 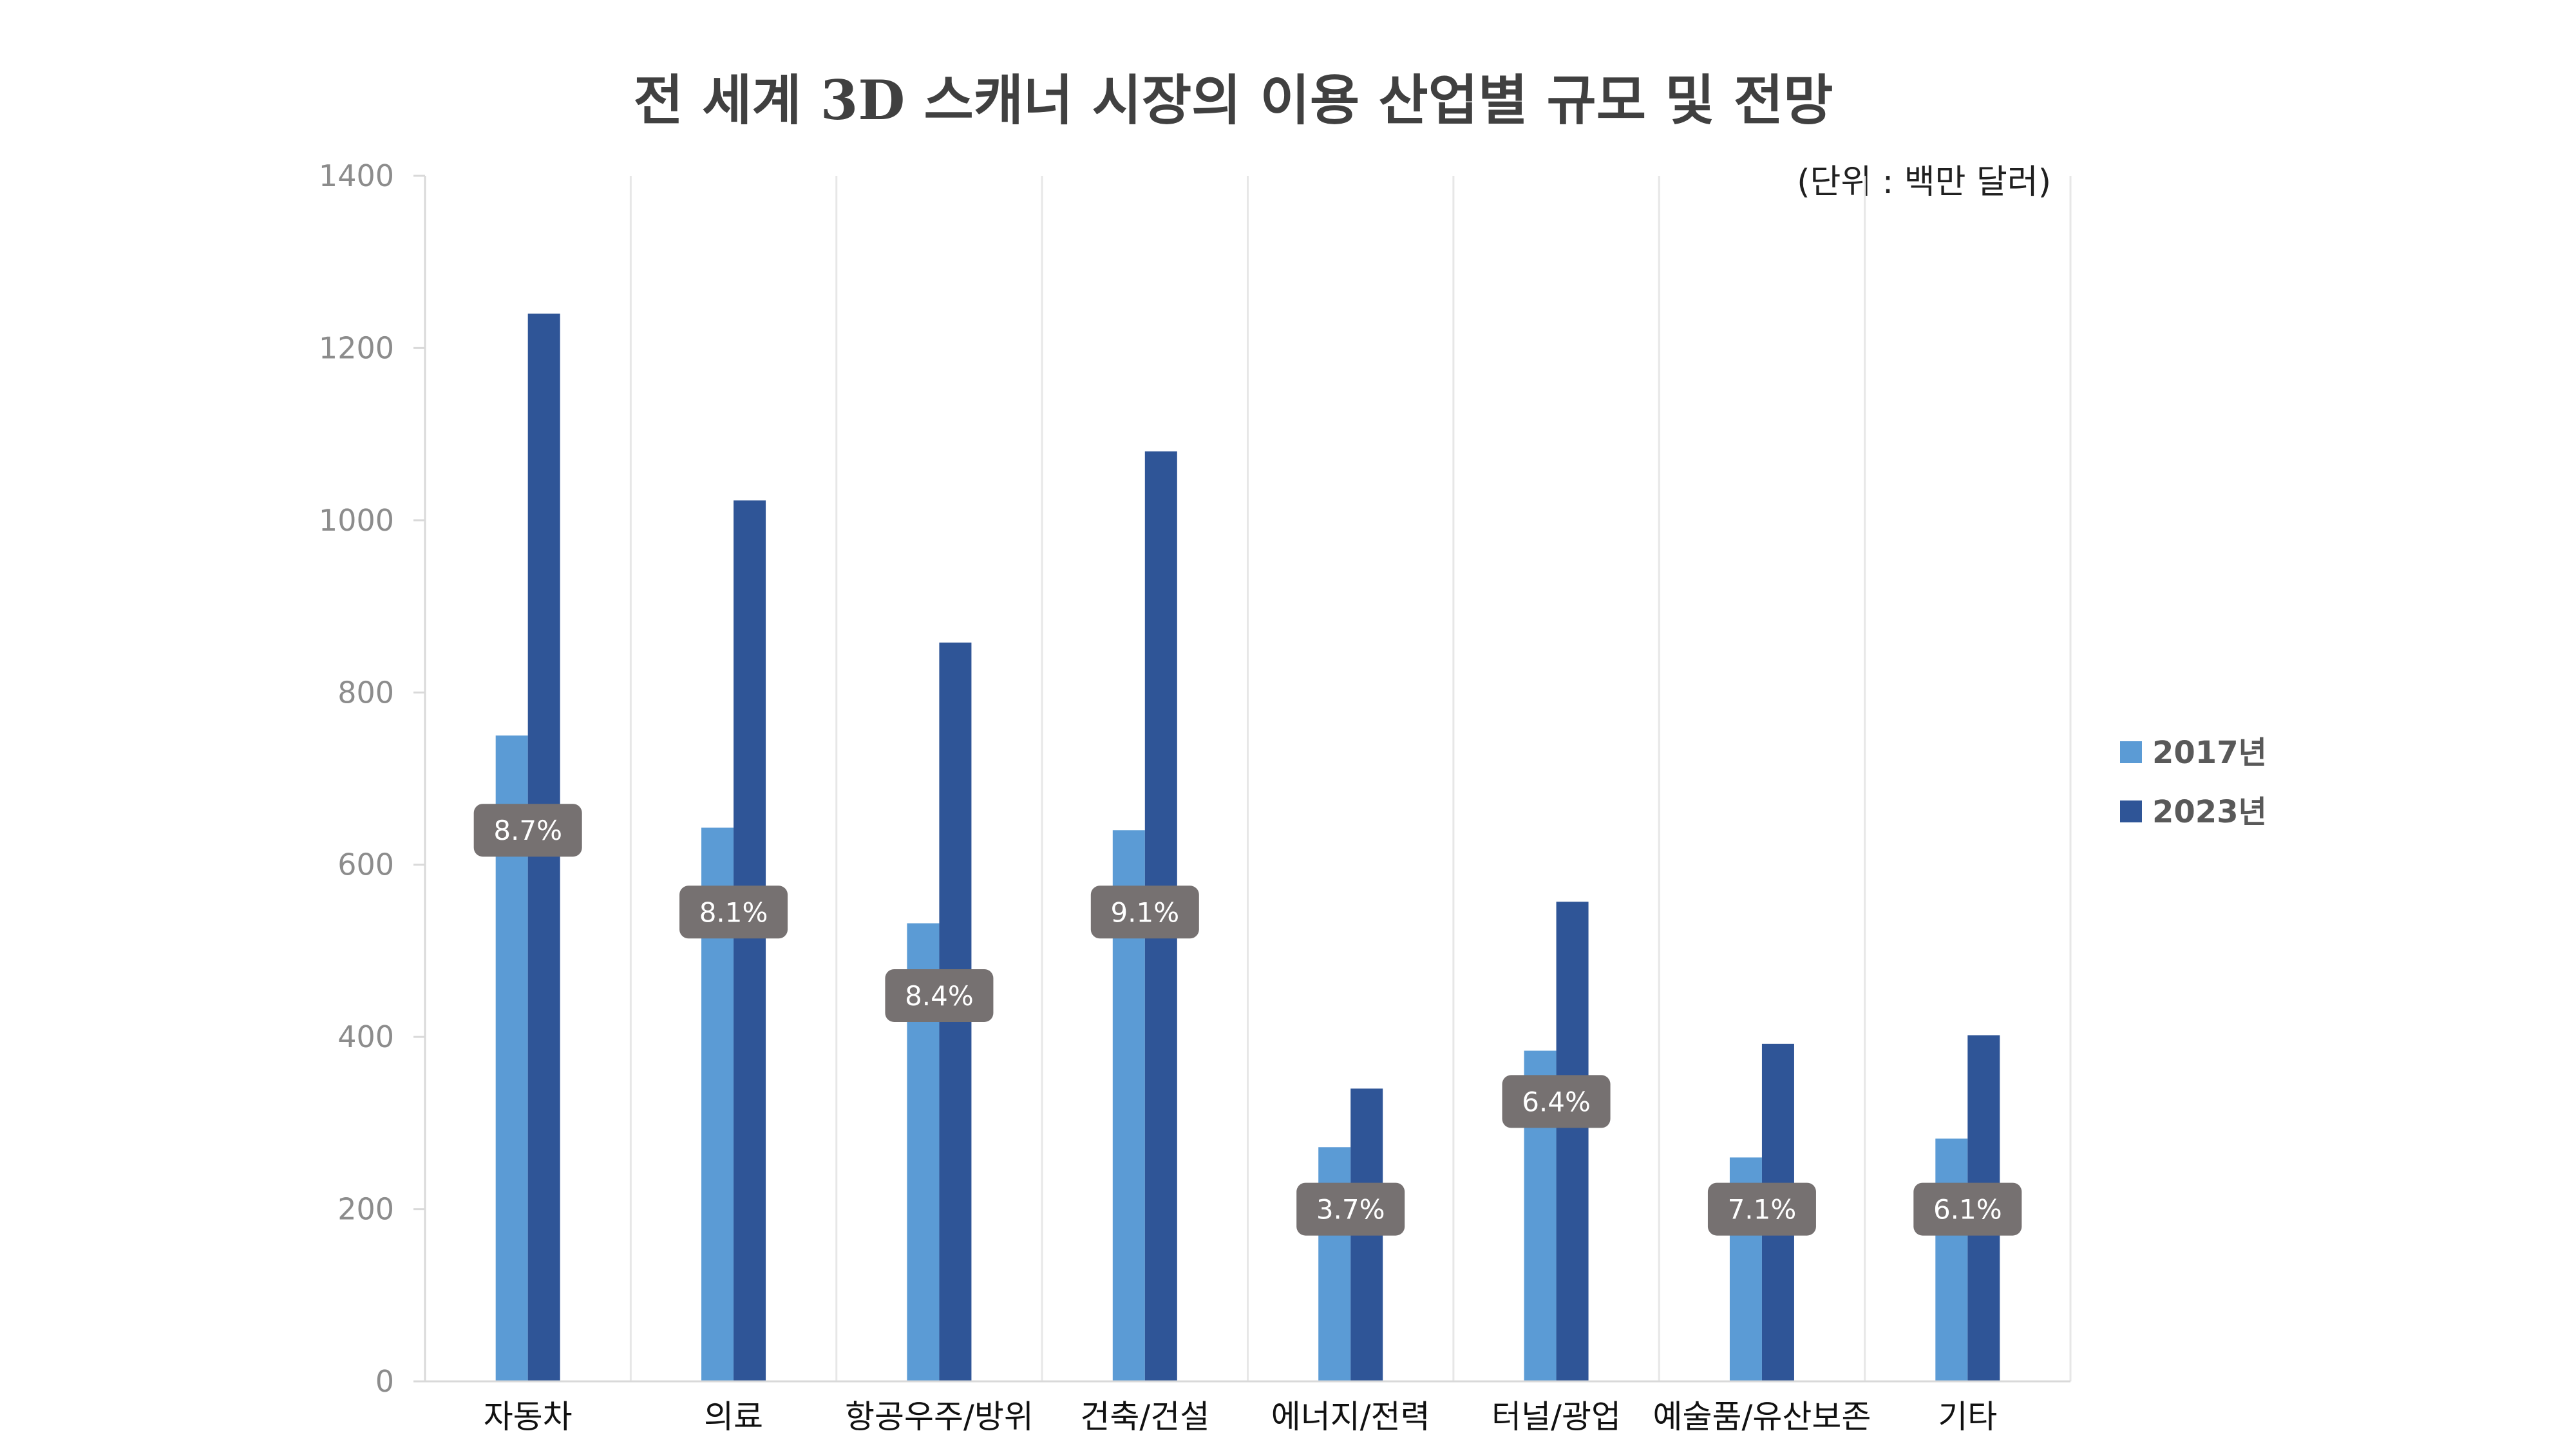 I want to click on cagr-label: 8.7%, so click(x=527, y=830).